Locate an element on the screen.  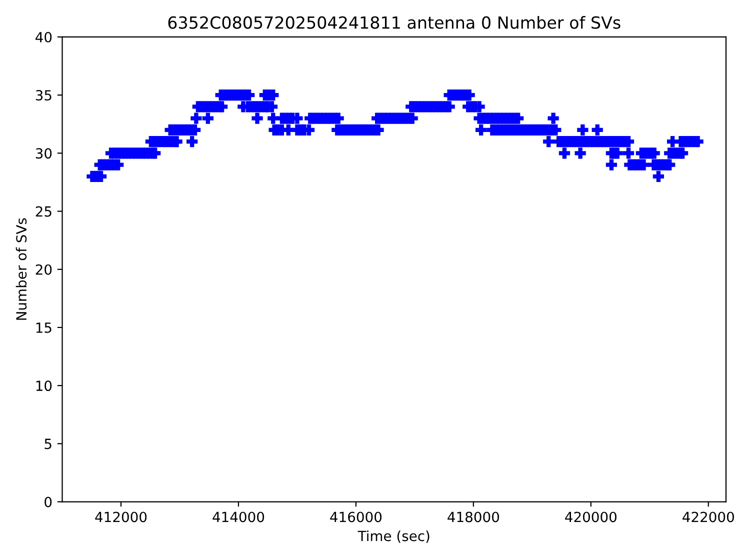
x-axis-title: Time (sec) is located at coordinates (394, 536).